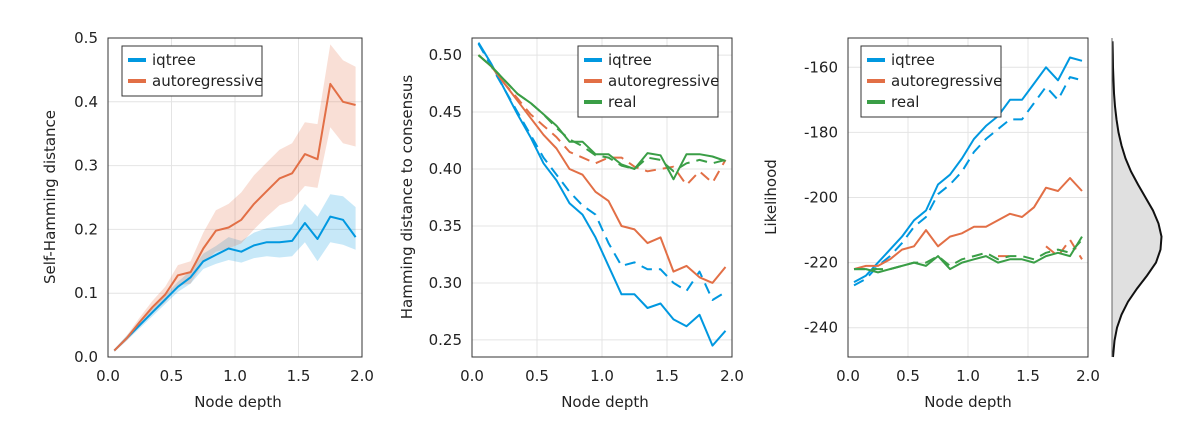 This screenshot has height=422, width=1200. I want to click on y-tick-label: 0.5, so click(86, 38).